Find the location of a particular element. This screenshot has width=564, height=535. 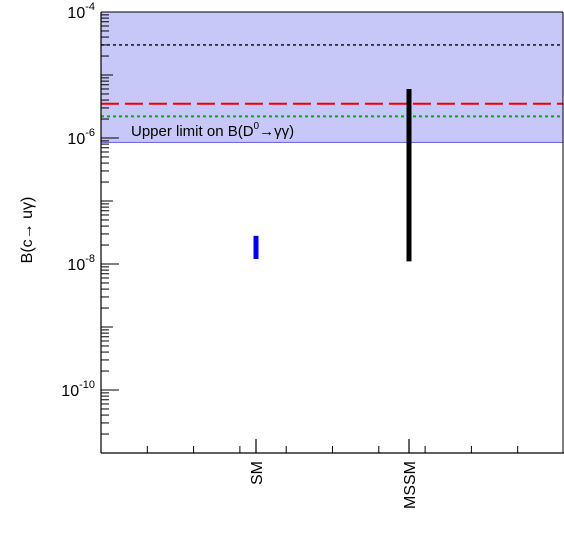

y-tick-exponent: -10 is located at coordinates (87, 385).